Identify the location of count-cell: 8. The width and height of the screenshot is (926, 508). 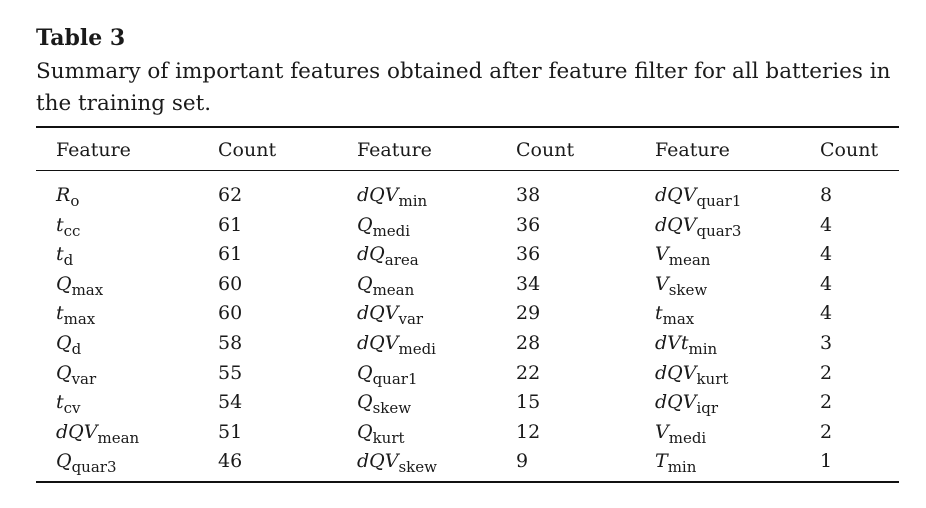
(826, 195).